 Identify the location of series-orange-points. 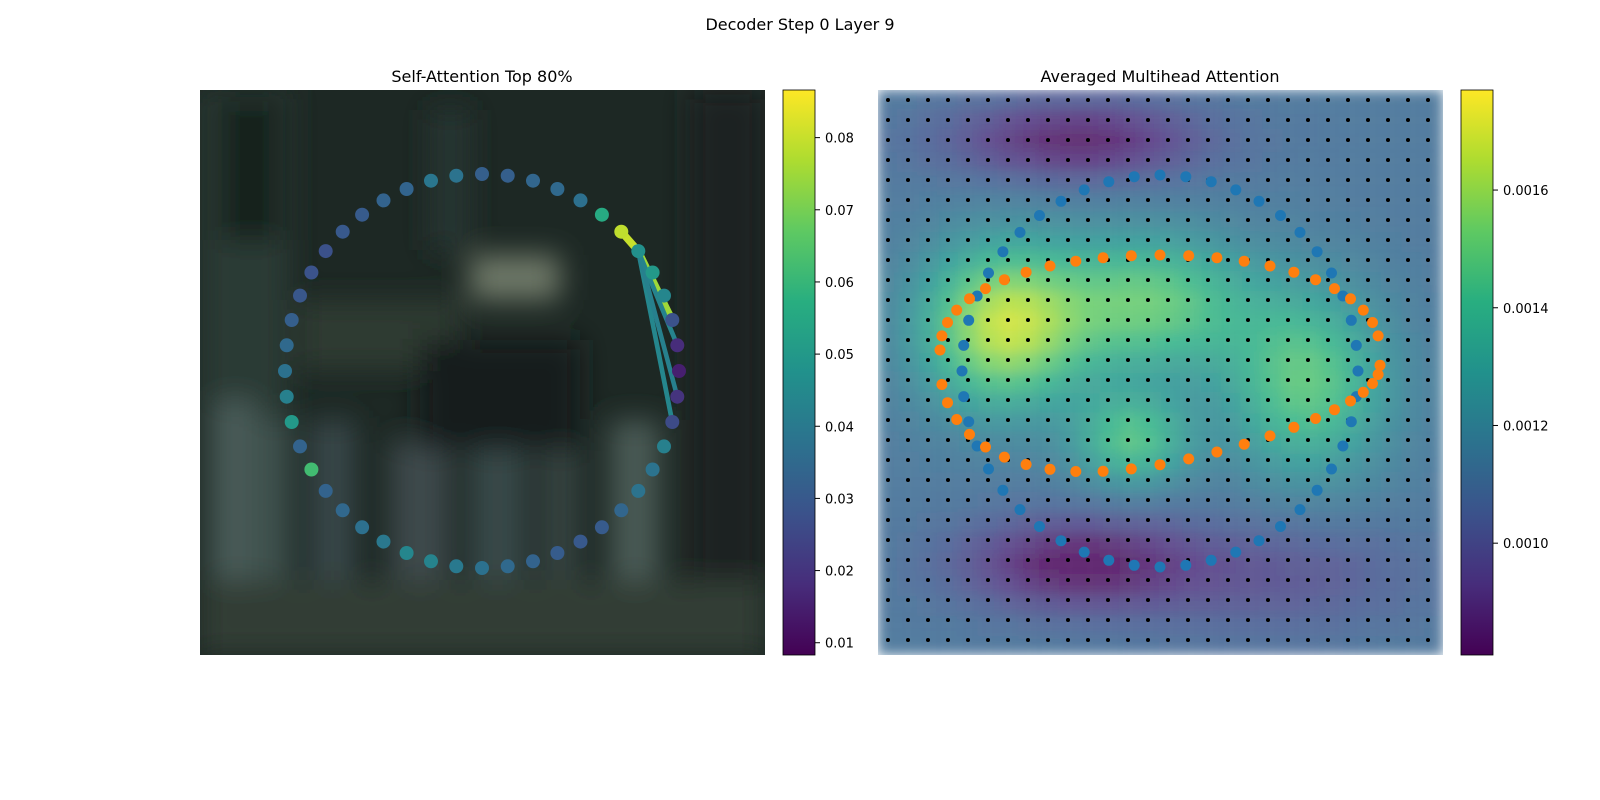
(1160, 363).